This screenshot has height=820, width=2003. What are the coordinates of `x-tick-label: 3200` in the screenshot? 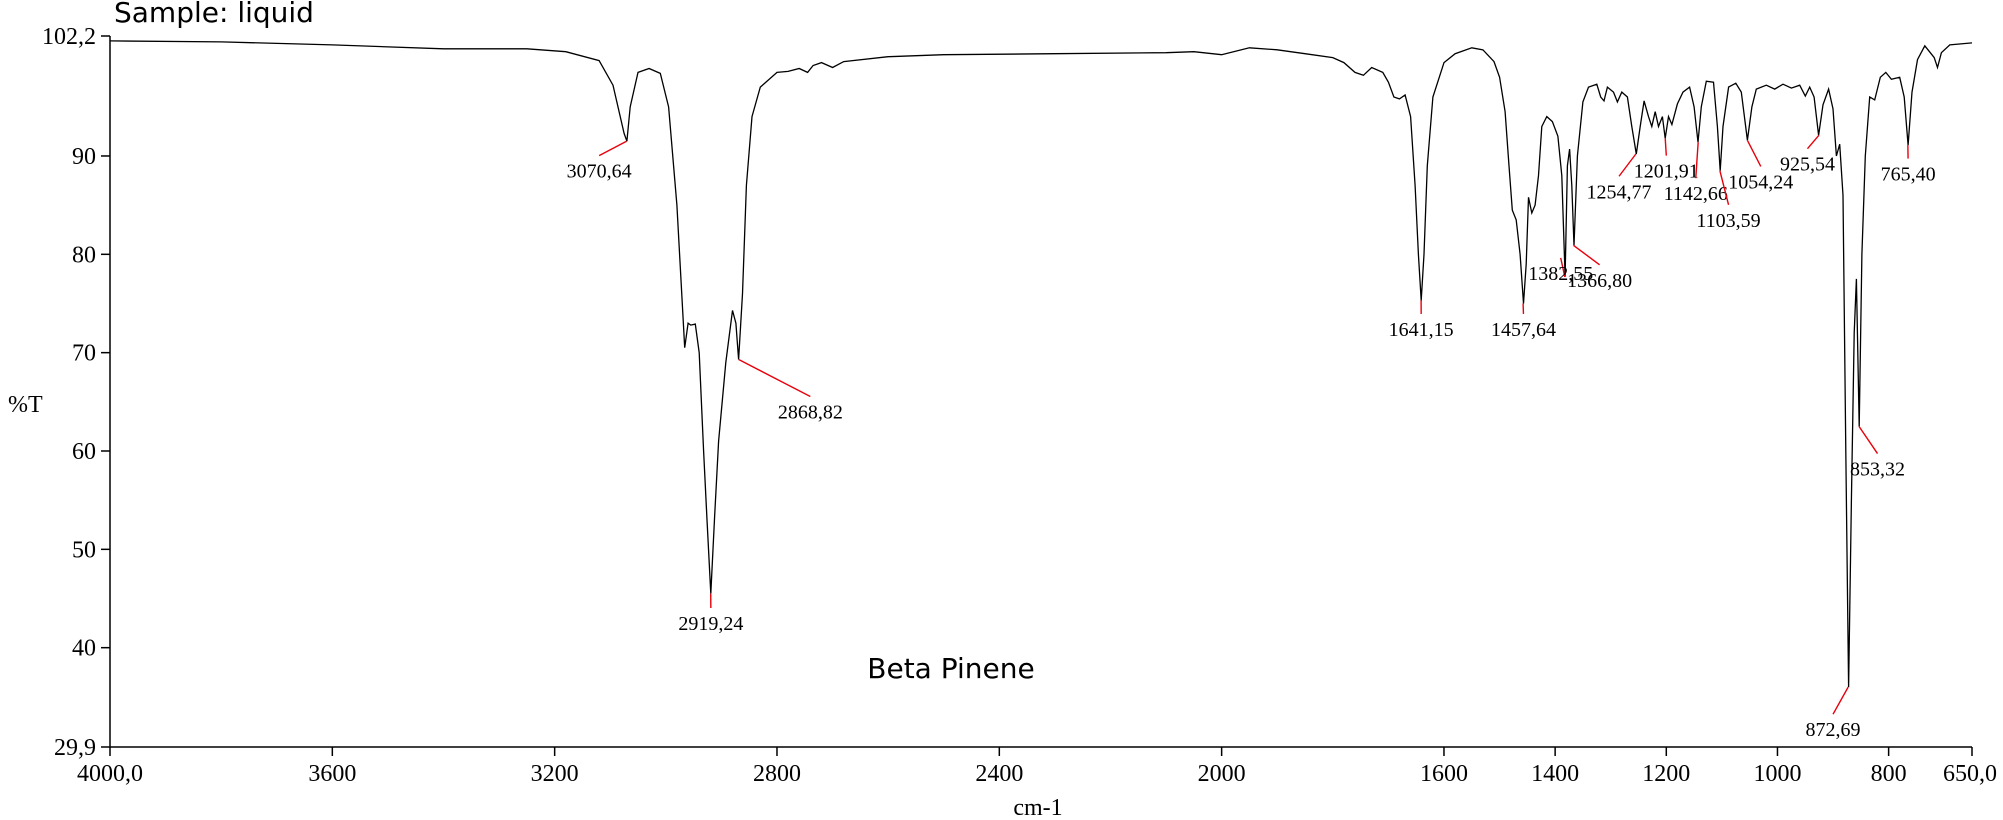 It's located at (555, 774).